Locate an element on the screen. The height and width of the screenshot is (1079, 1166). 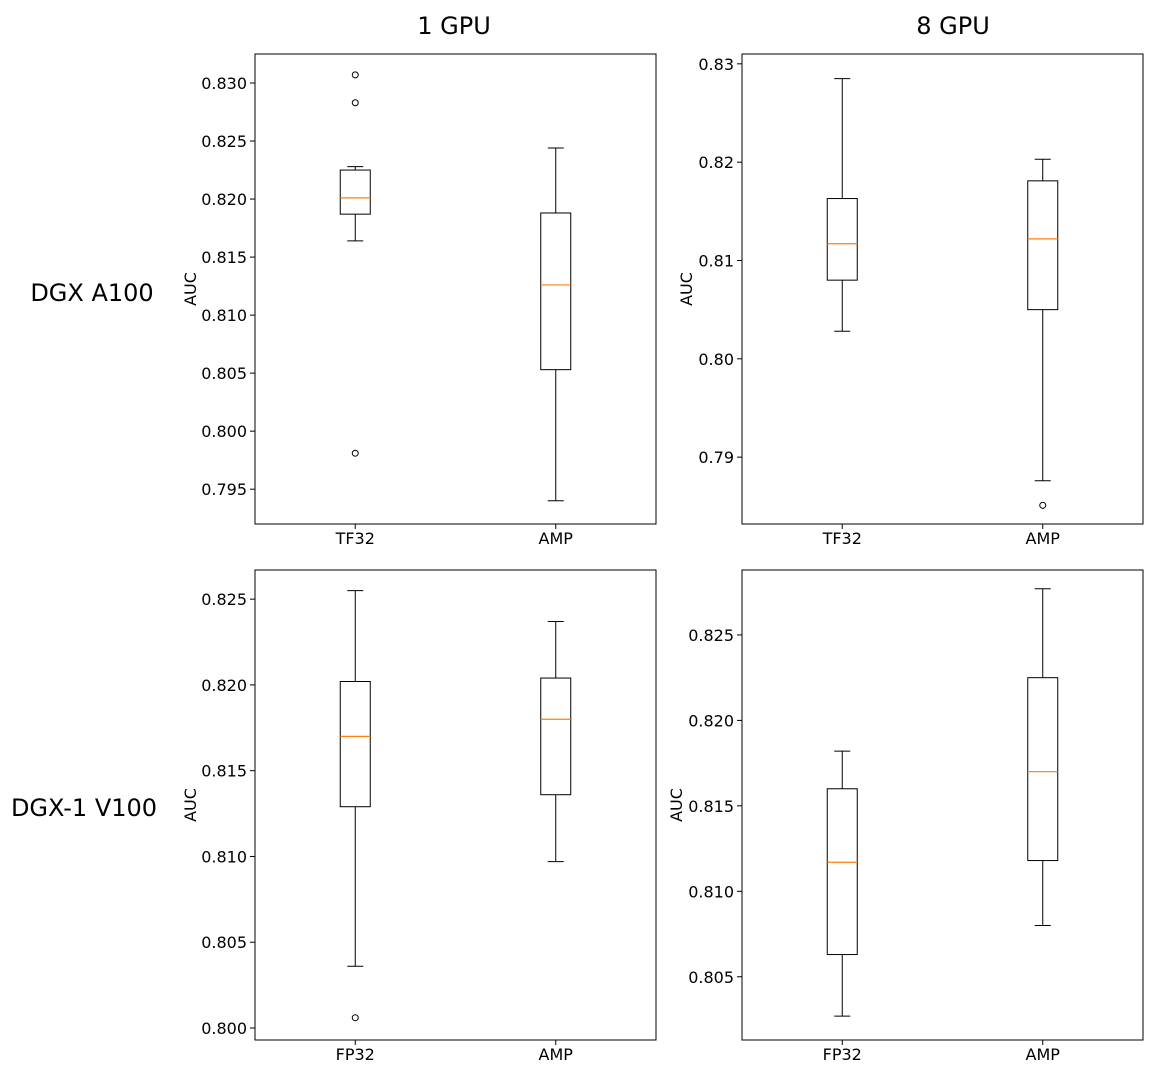
column-title-1-gpu: 1 GPU is located at coordinates (454, 26).